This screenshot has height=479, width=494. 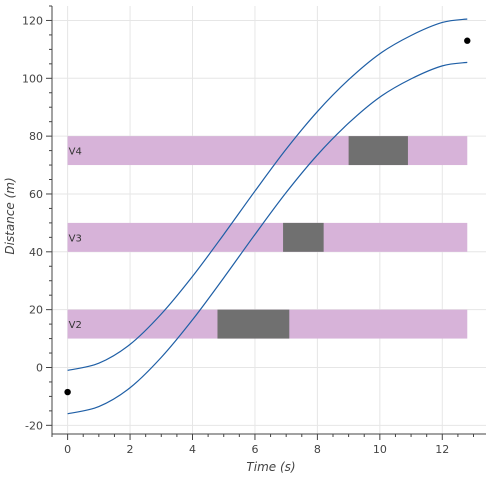 I want to click on x-tick-label: 8, so click(x=317, y=449).